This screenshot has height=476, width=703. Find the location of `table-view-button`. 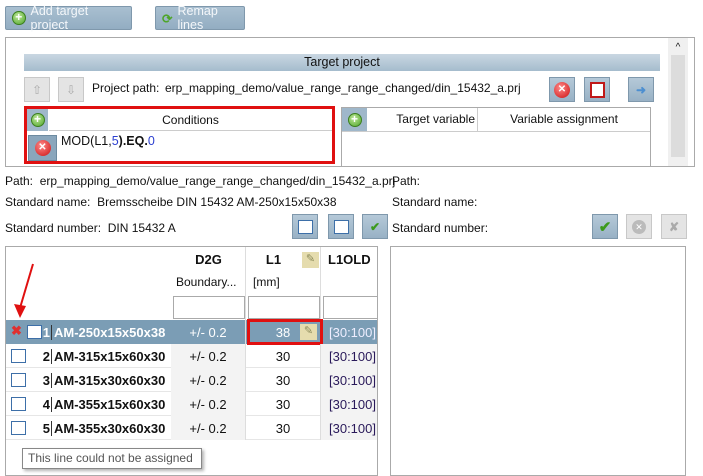

table-view-button is located at coordinates (305, 226).